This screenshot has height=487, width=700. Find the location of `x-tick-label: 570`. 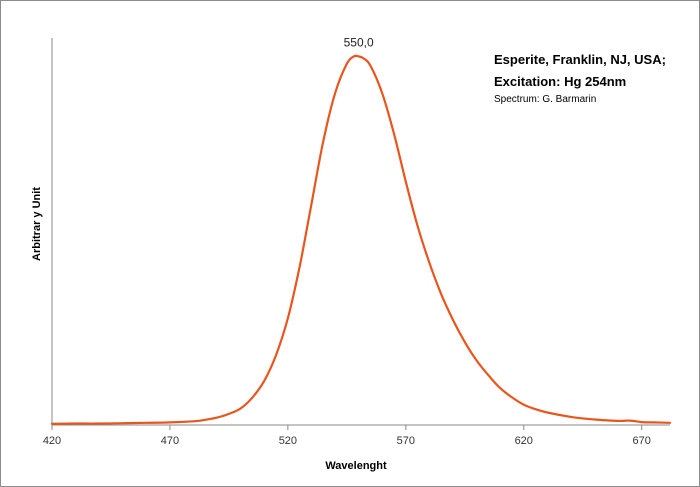

x-tick-label: 570 is located at coordinates (406, 441).